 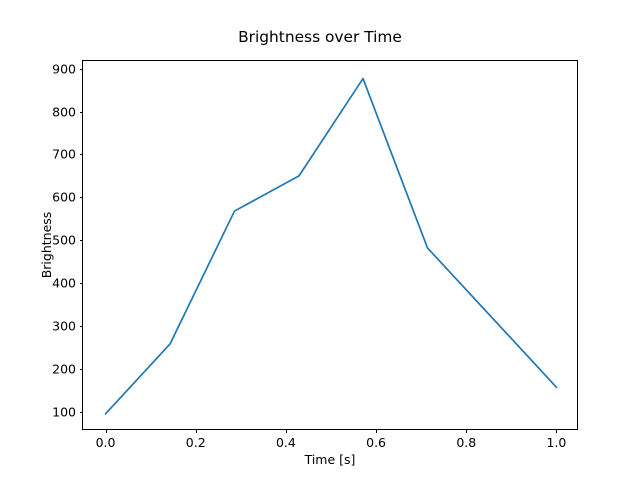 I want to click on y-tick-label: 400, so click(x=64, y=283).